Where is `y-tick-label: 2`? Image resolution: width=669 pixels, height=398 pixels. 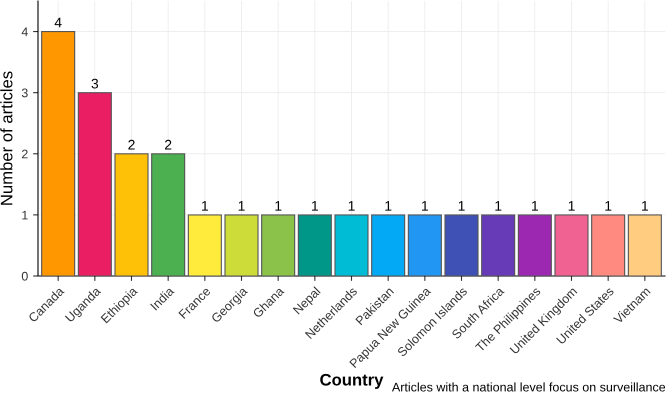
y-tick-label: 2 is located at coordinates (25, 154).